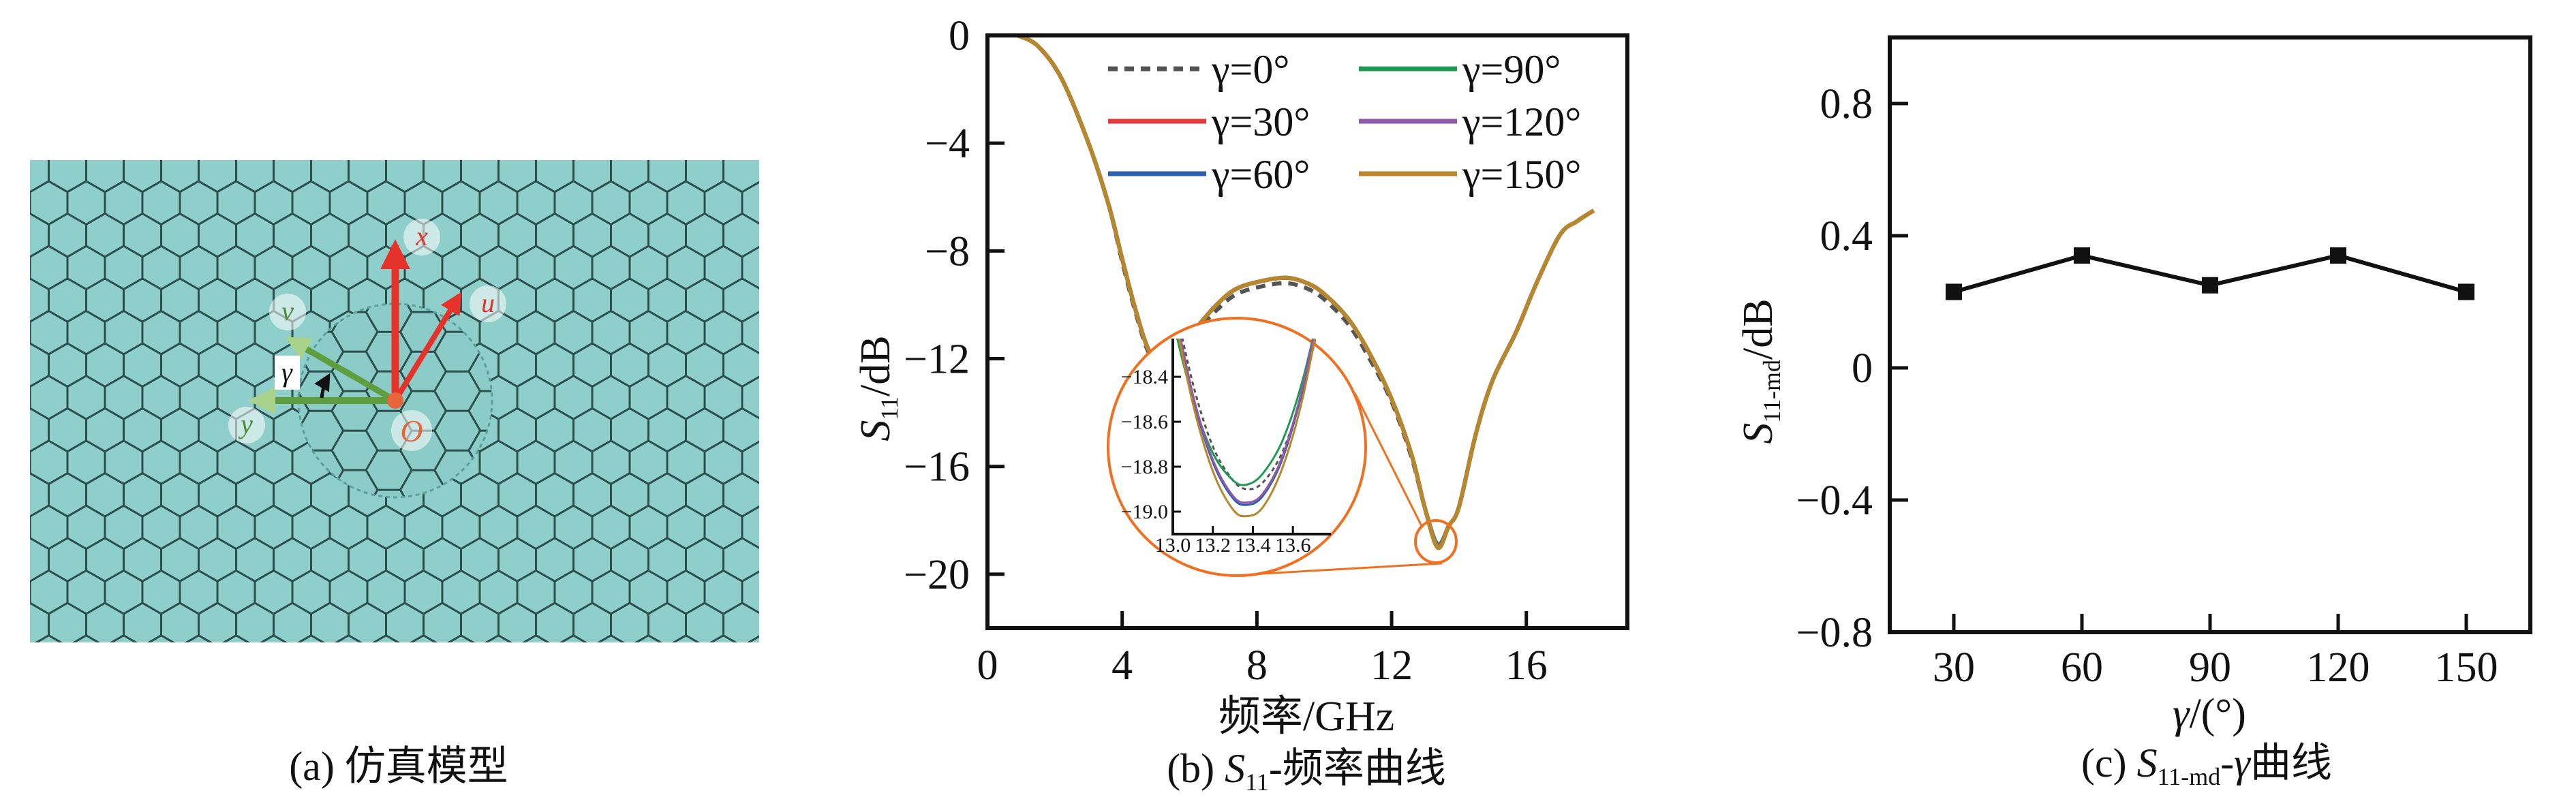  I want to click on u-axis-arrow, so click(428, 347).